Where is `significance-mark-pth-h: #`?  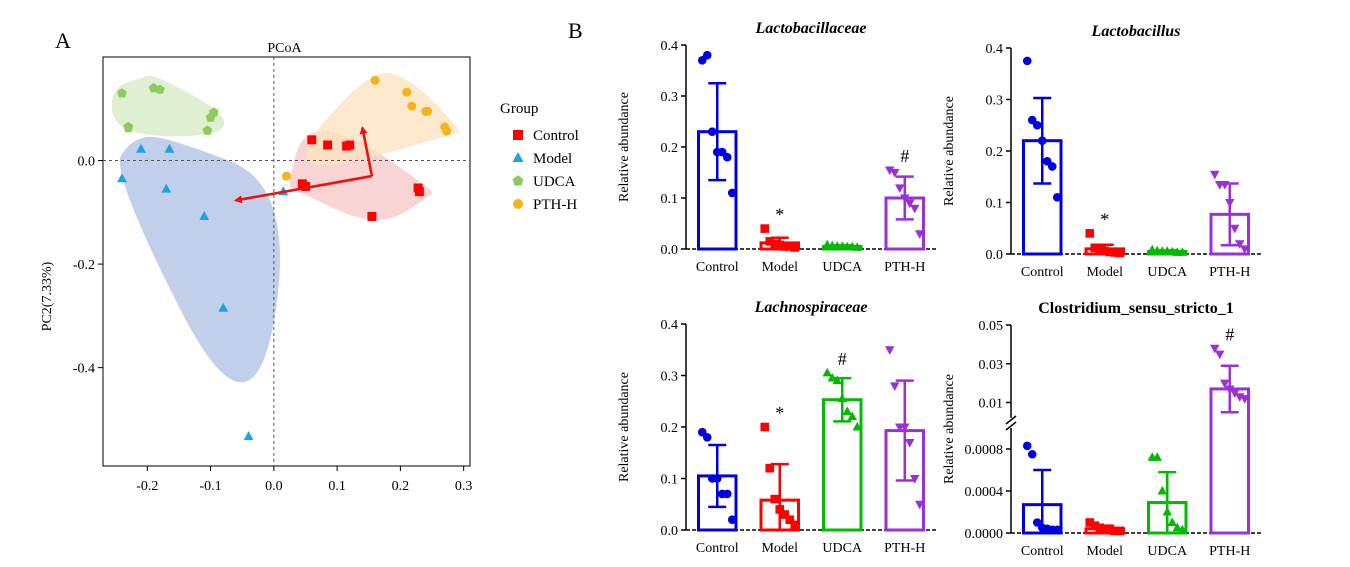
significance-mark-pth-h: # is located at coordinates (1229, 334).